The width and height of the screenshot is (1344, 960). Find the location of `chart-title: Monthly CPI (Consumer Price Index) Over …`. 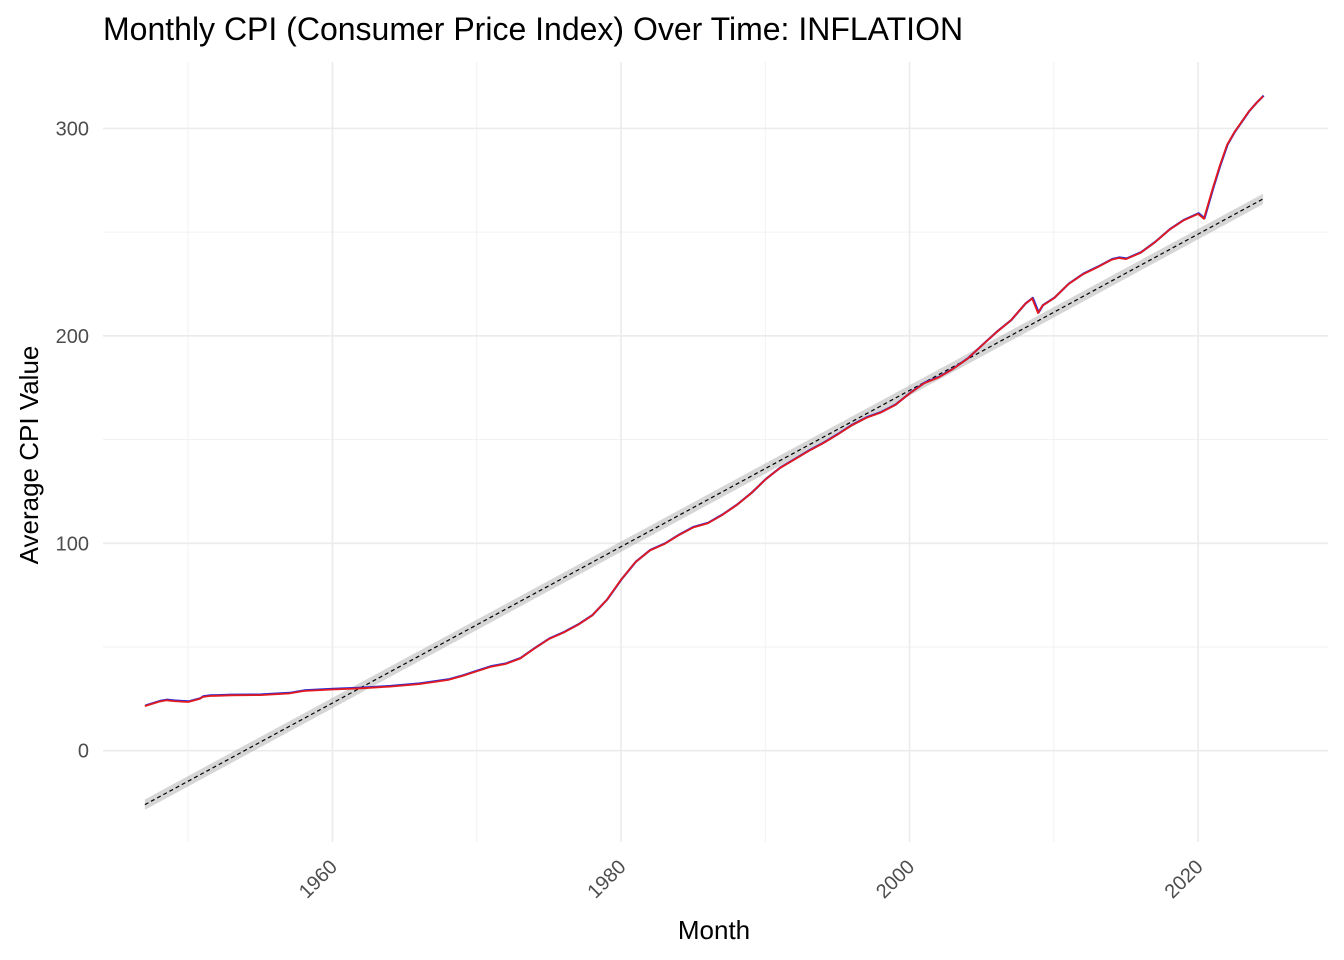

chart-title: Monthly CPI (Consumer Price Index) Over … is located at coordinates (533, 29).